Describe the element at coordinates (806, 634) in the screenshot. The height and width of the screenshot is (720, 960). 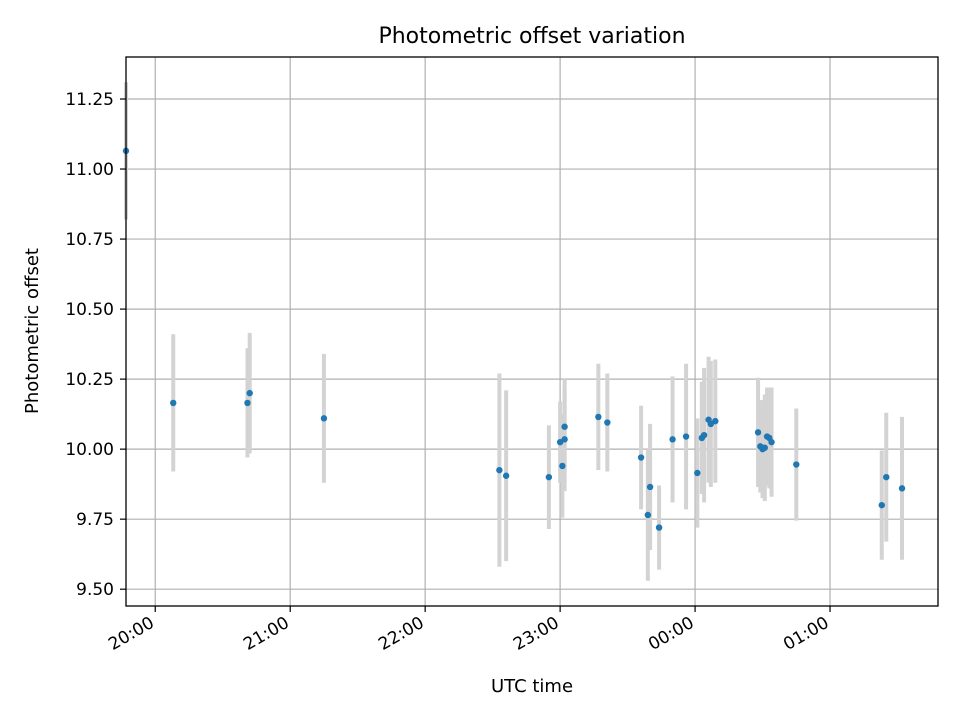
I see `x-tick-label: 01:00` at that location.